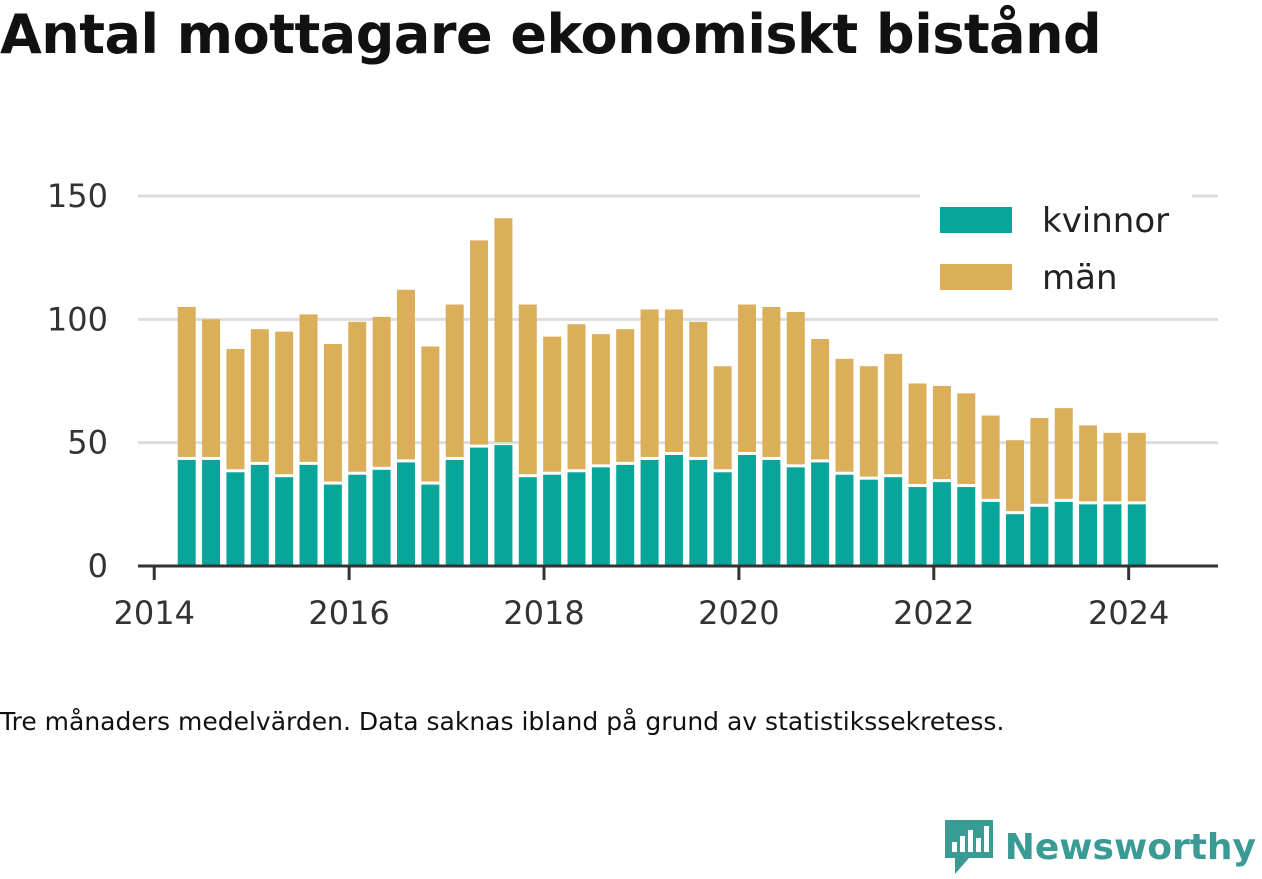 The height and width of the screenshot is (879, 1262). I want to click on x-tick-label: 2018, so click(543, 613).